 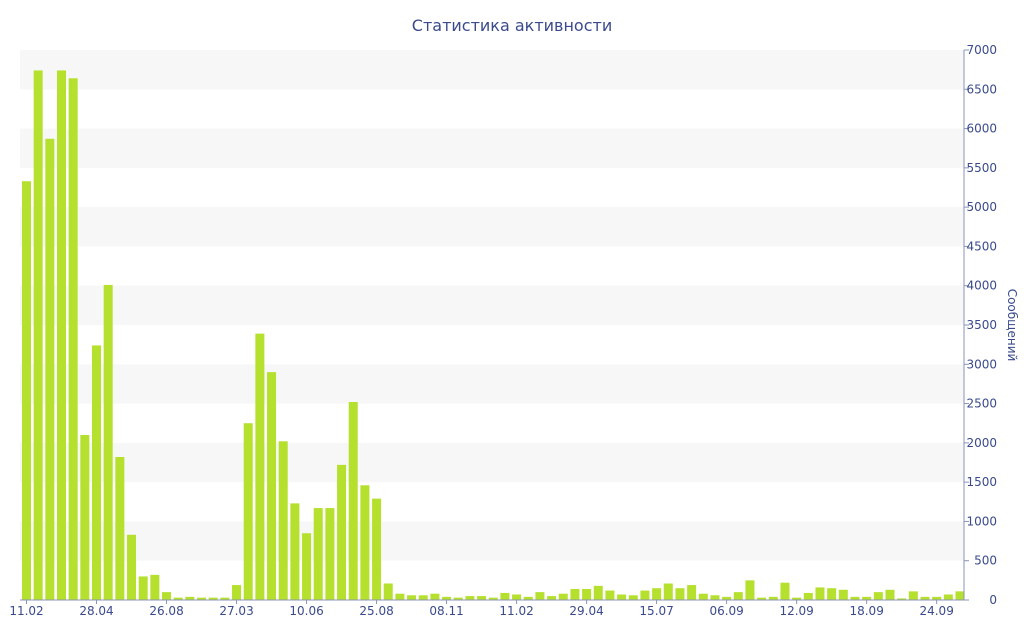 I want to click on x-tick-label: 29.04, so click(x=586, y=611).